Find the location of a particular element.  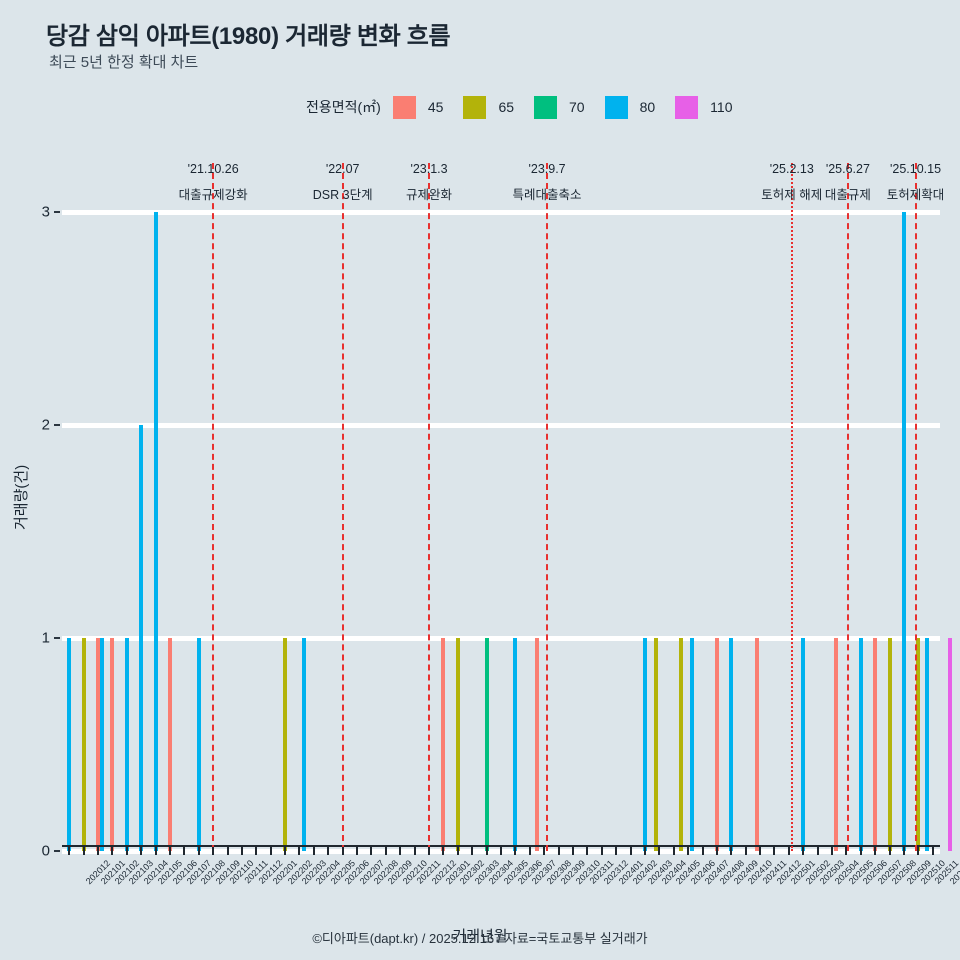

legend-item-80: 80 is located at coordinates (637, 107).